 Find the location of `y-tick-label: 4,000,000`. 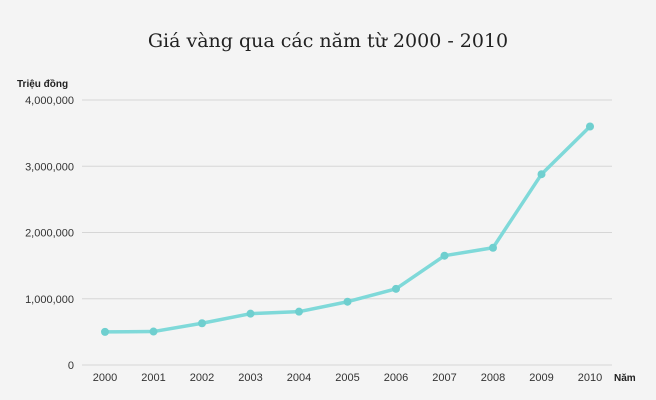

y-tick-label: 4,000,000 is located at coordinates (49, 101).